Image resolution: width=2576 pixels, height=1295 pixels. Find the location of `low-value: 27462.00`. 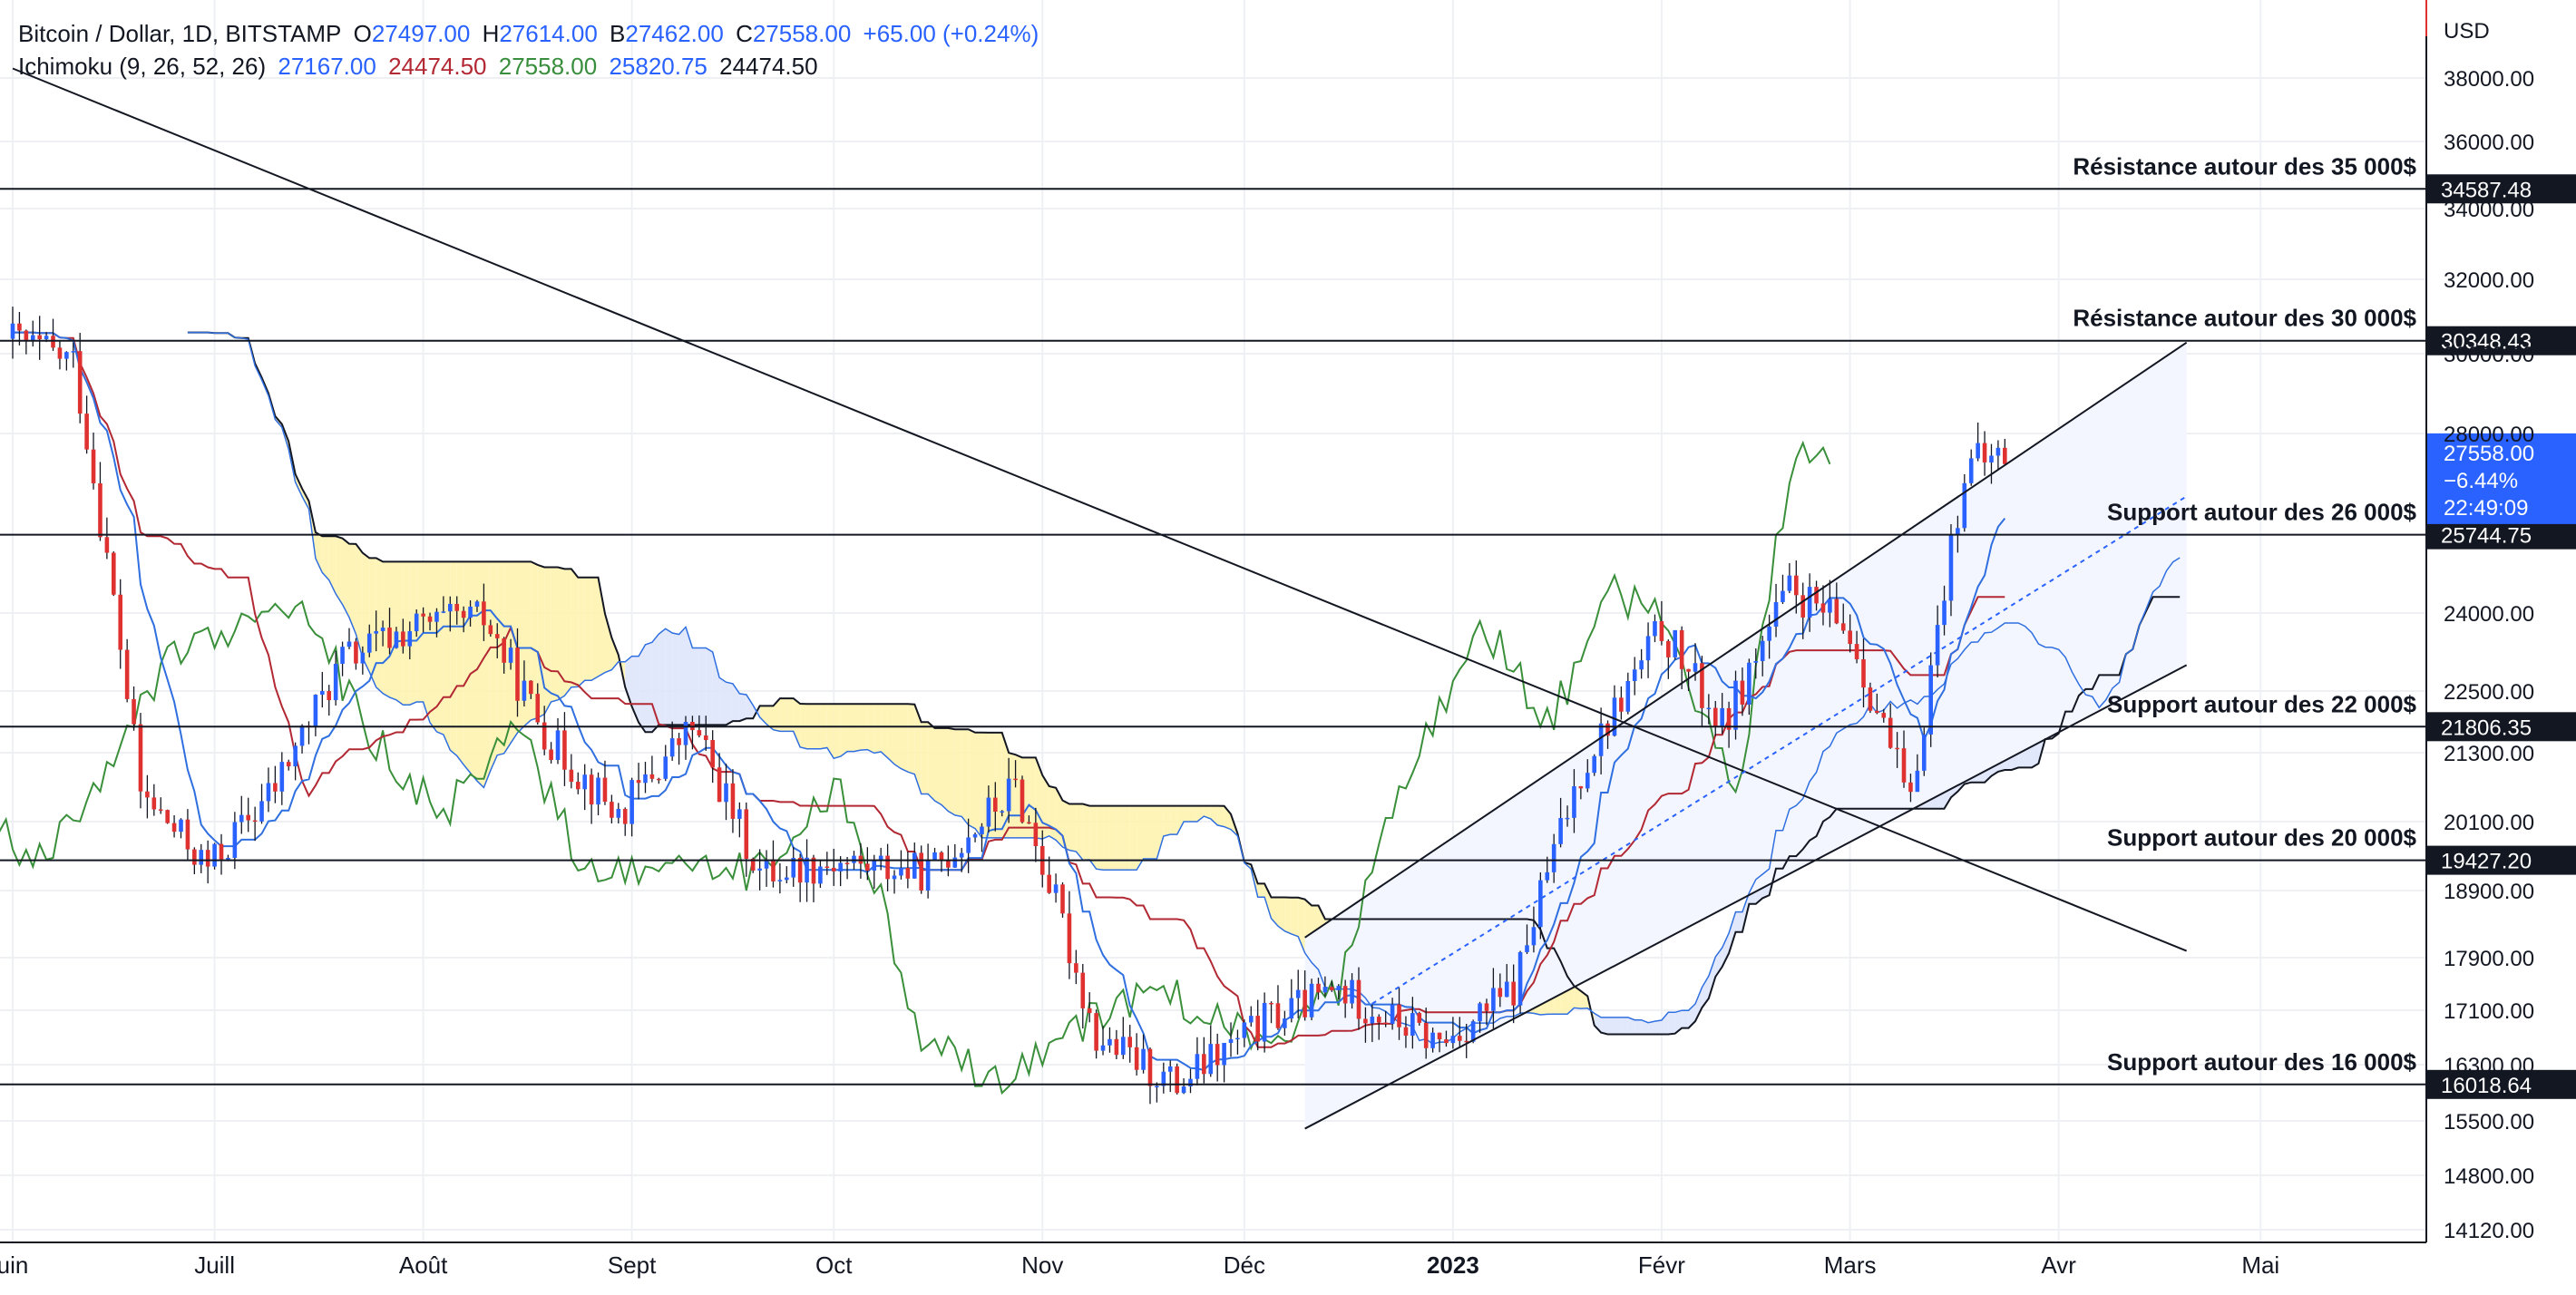

low-value: 27462.00 is located at coordinates (674, 34).